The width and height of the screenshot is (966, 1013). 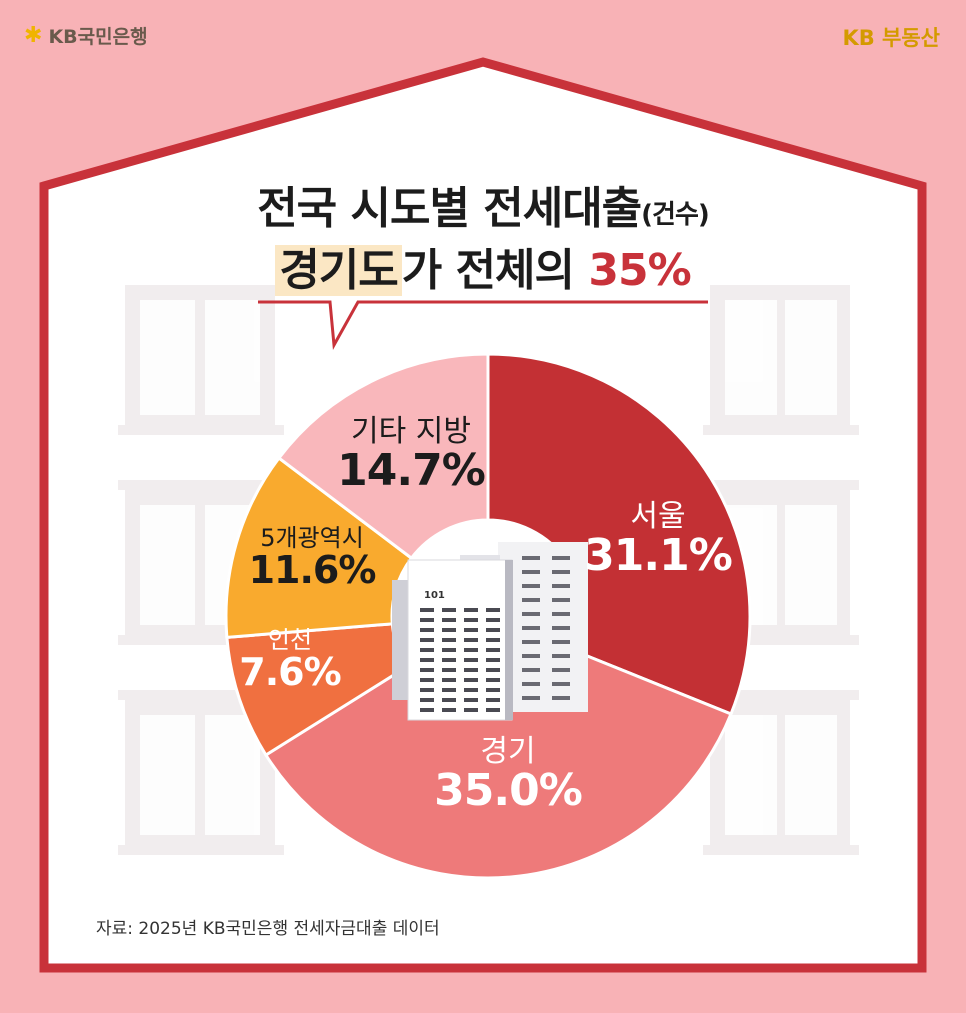 What do you see at coordinates (98, 37) in the screenshot?
I see `kb-bank-name: KB국민은행` at bounding box center [98, 37].